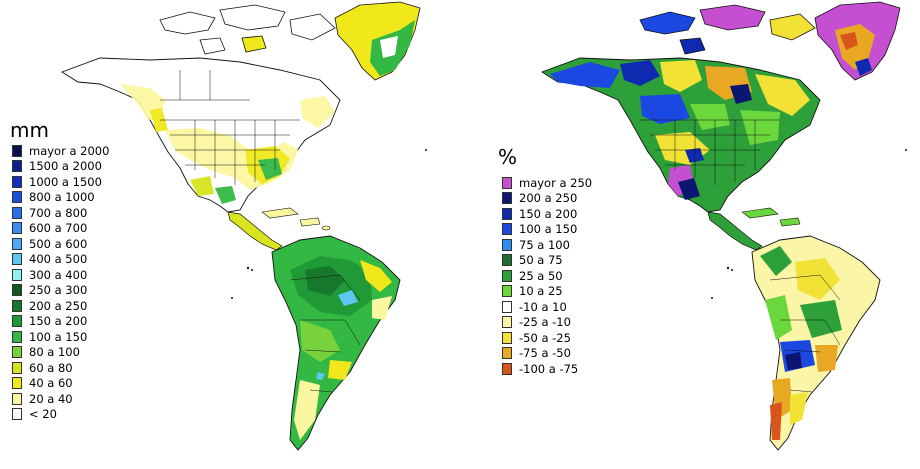 The image size is (920, 469). I want to click on legend-label: 800 a 1000, so click(62, 197).